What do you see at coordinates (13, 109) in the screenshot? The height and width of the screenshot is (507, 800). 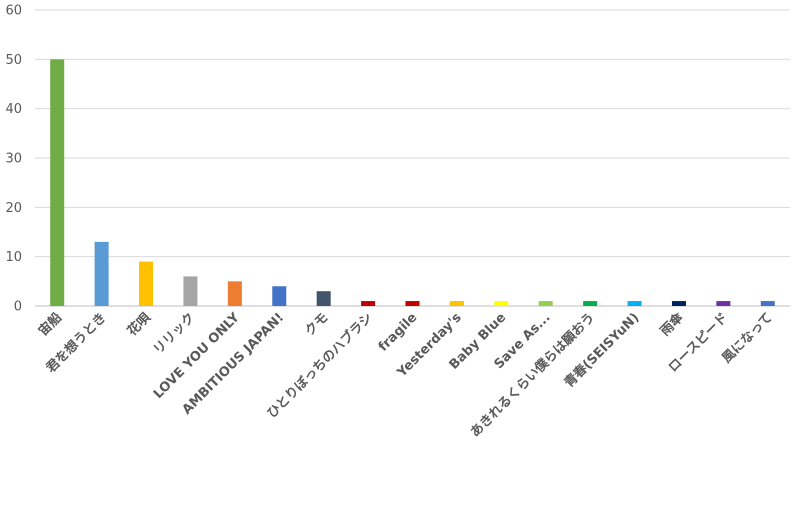 I see `y-tick-label: 40` at bounding box center [13, 109].